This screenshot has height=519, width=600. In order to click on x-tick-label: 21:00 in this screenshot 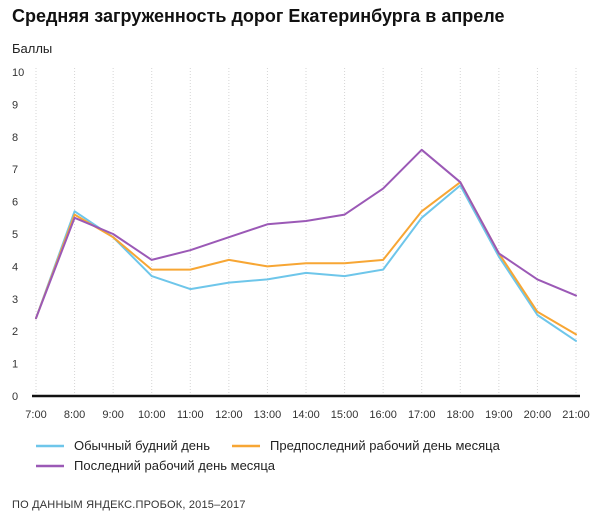, I will do `click(576, 415)`.